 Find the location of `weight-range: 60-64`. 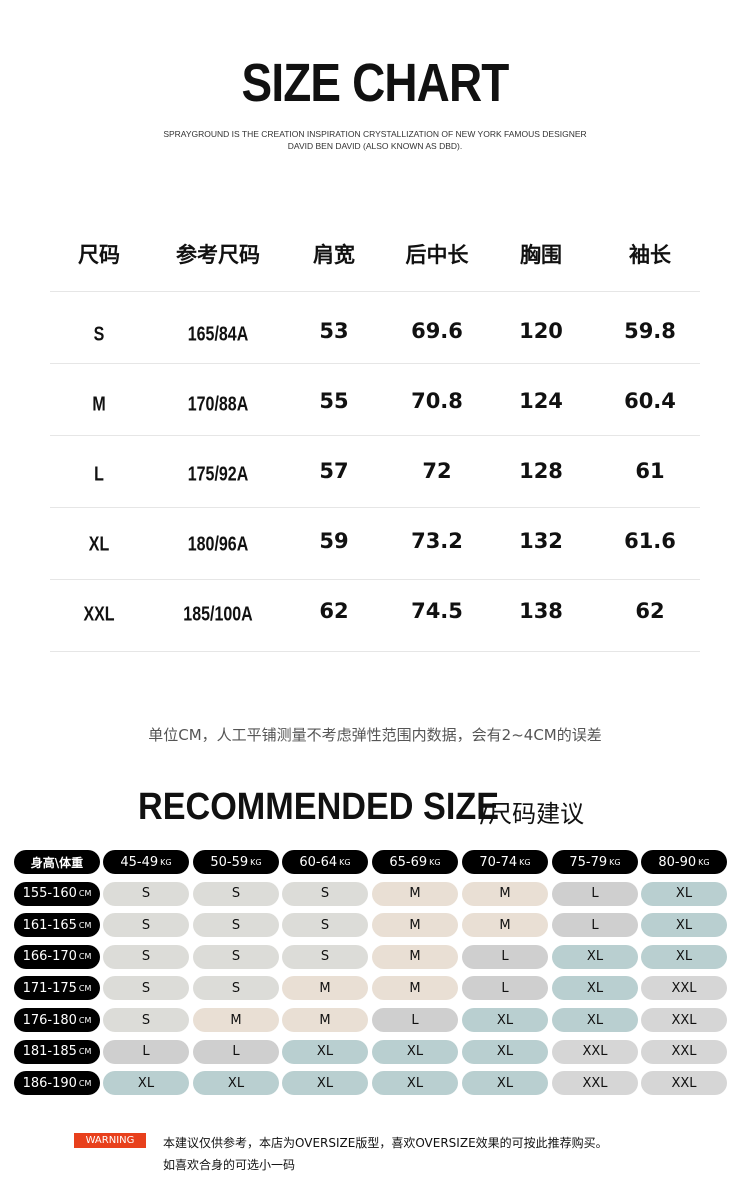

weight-range: 60-64 is located at coordinates (318, 862).